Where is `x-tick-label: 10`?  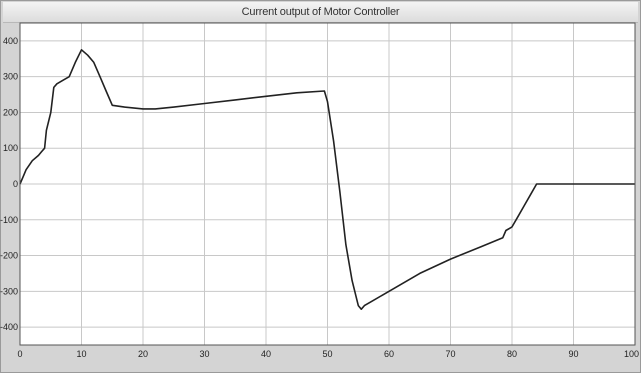
x-tick-label: 10 is located at coordinates (81, 354).